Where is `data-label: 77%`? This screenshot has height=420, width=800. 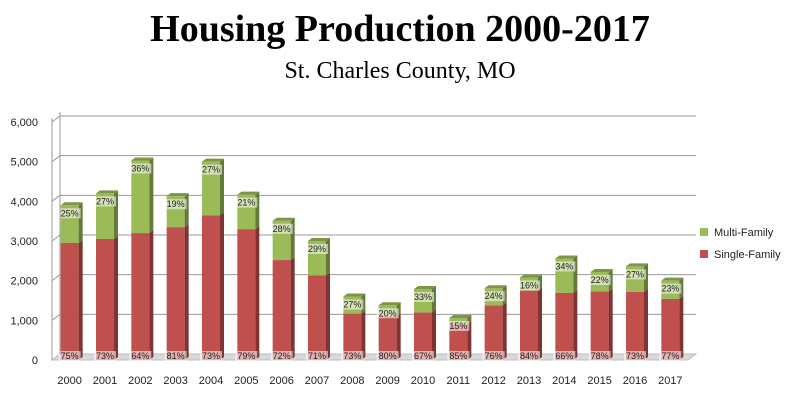
data-label: 77% is located at coordinates (670, 356).